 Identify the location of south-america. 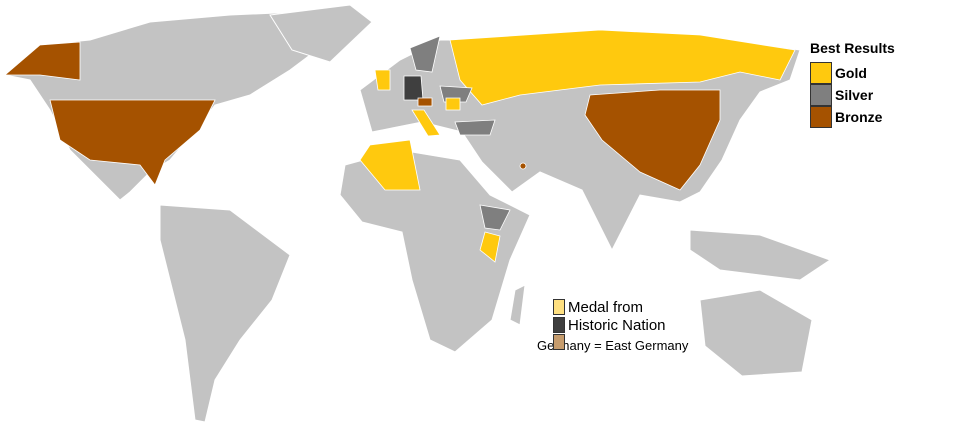
(225, 313).